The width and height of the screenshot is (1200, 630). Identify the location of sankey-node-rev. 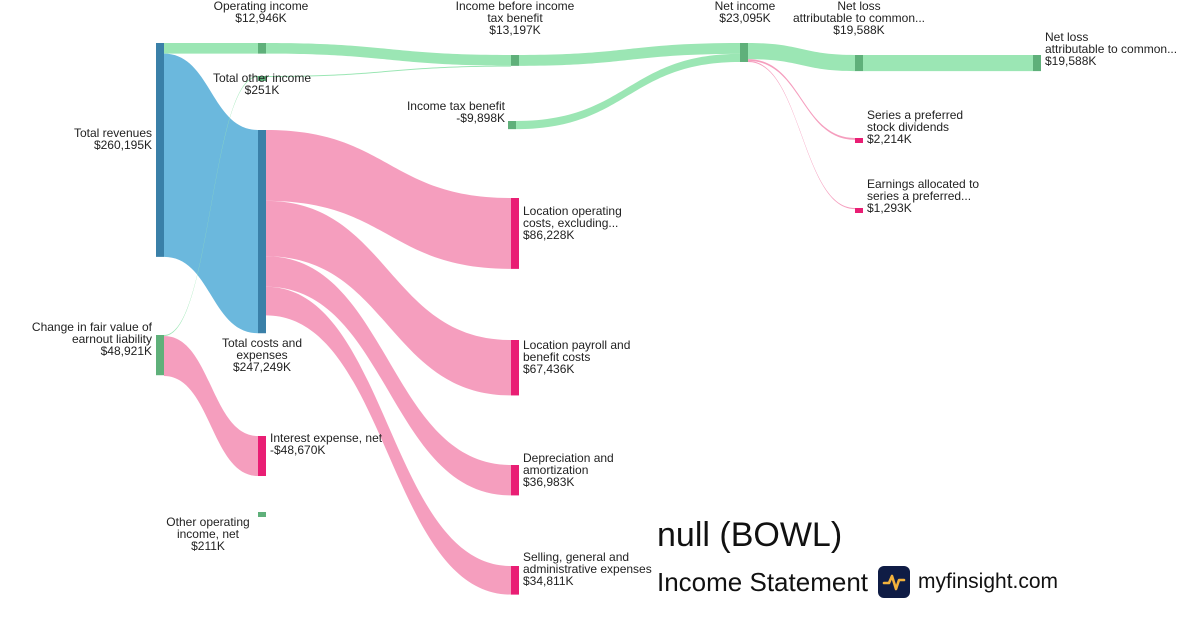
(160, 150).